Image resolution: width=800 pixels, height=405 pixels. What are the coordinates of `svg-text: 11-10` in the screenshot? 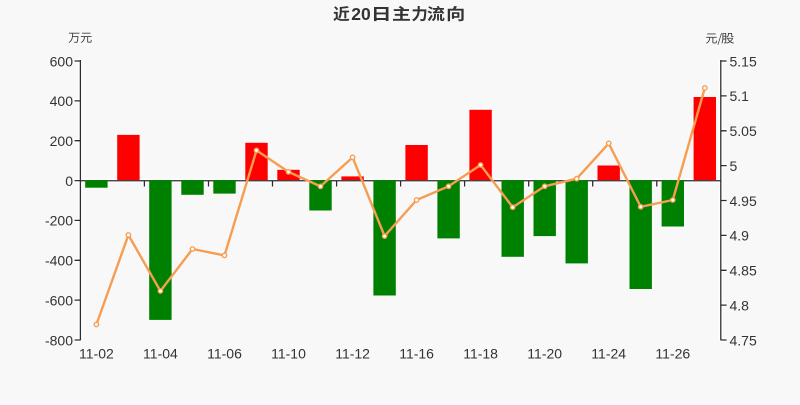 It's located at (288, 354).